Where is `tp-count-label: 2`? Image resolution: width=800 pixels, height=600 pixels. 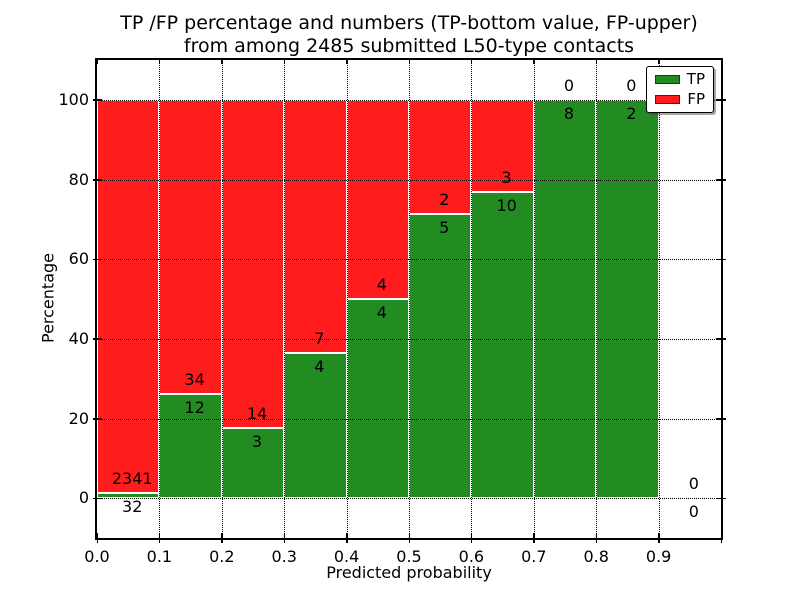 tp-count-label: 2 is located at coordinates (631, 113).